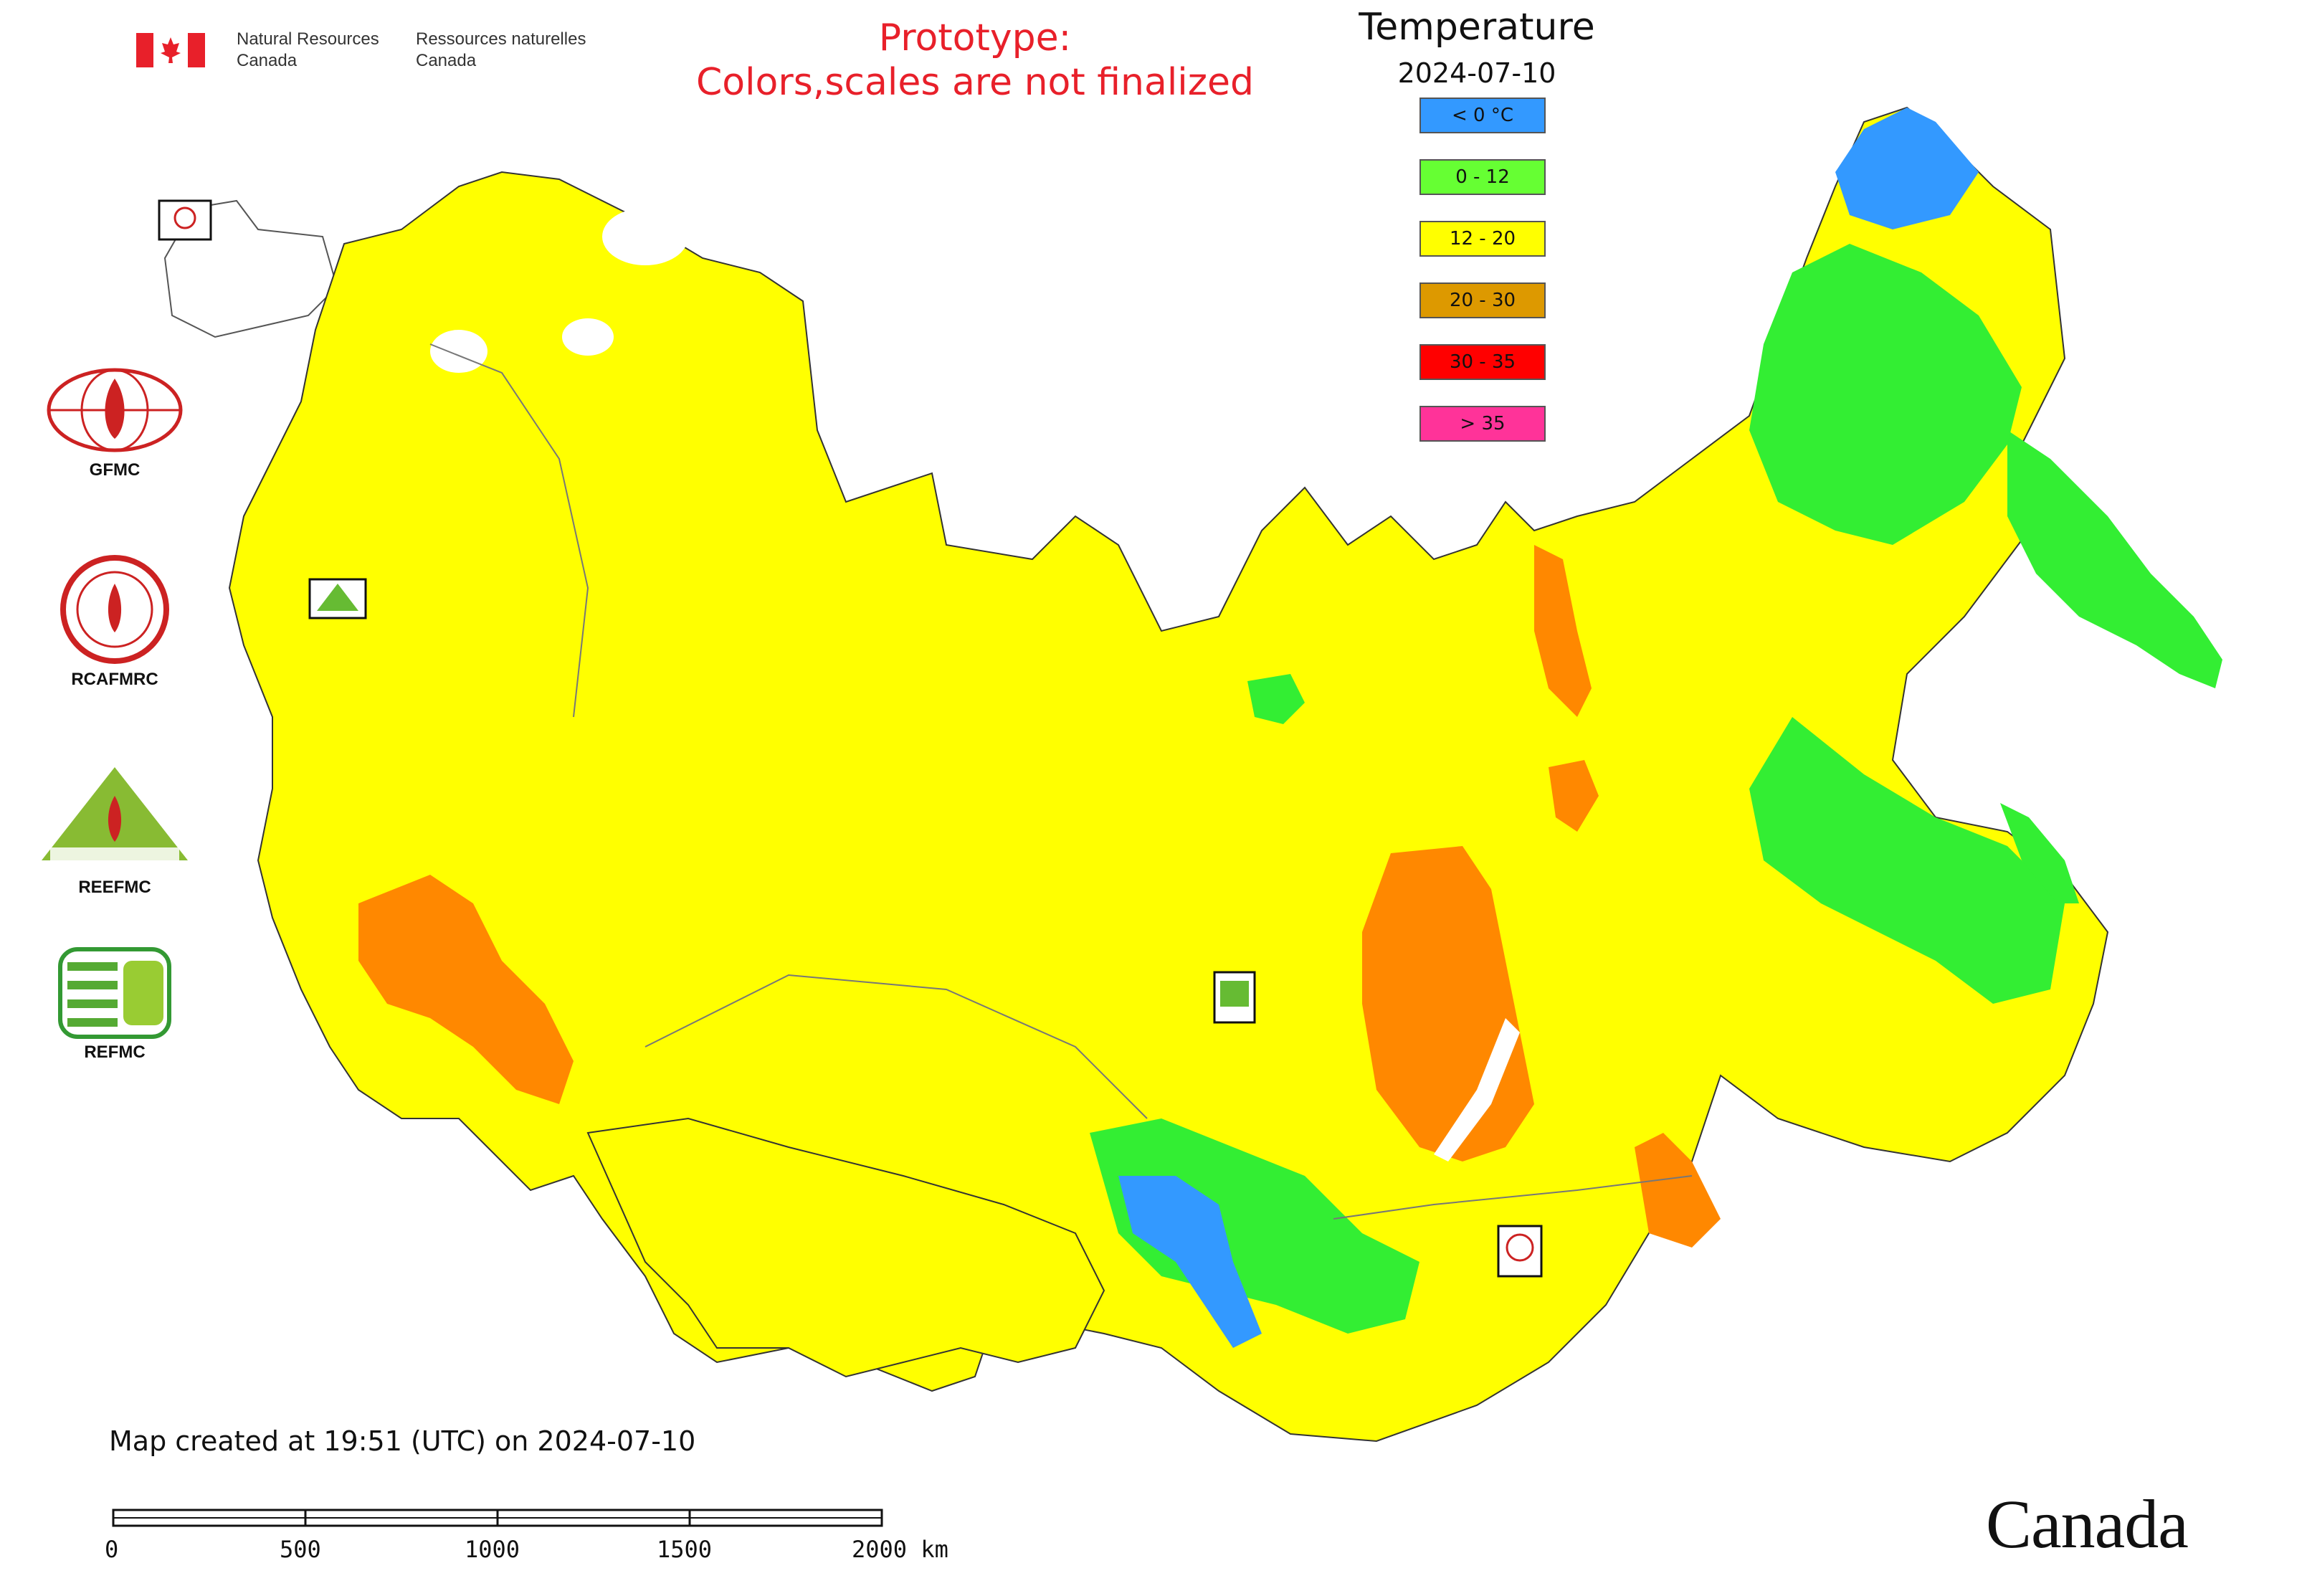 This screenshot has height=1596, width=2302. Describe the element at coordinates (112, 1549) in the screenshot. I see `scale-tick-0: 0` at that location.